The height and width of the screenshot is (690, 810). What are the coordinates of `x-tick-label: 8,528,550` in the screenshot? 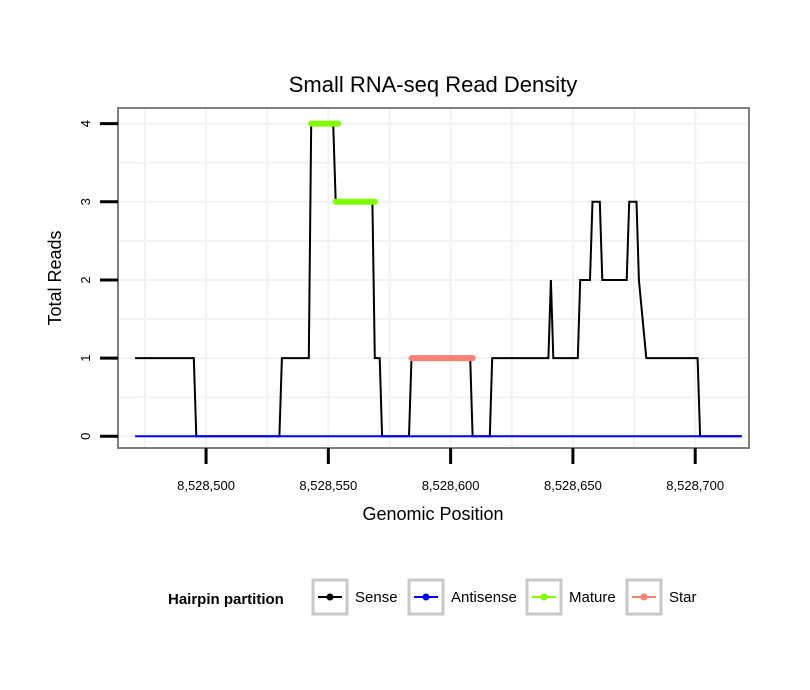 It's located at (328, 485).